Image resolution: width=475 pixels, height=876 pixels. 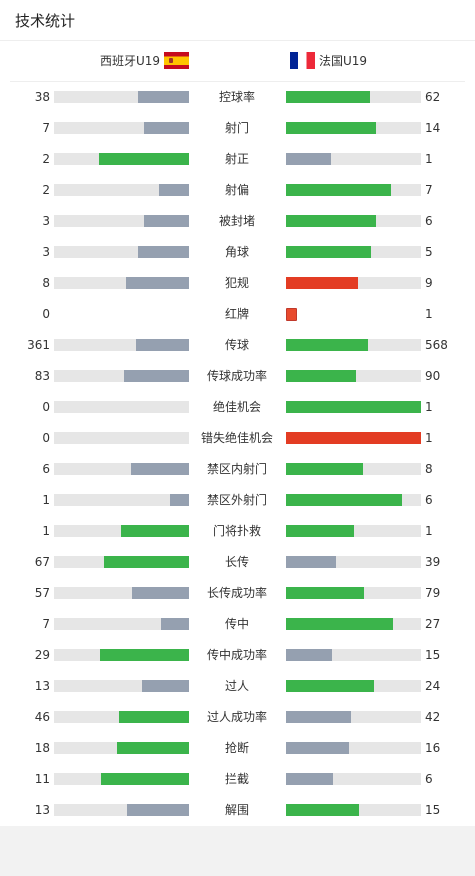 What do you see at coordinates (429, 500) in the screenshot?
I see `away-value: 6` at bounding box center [429, 500].